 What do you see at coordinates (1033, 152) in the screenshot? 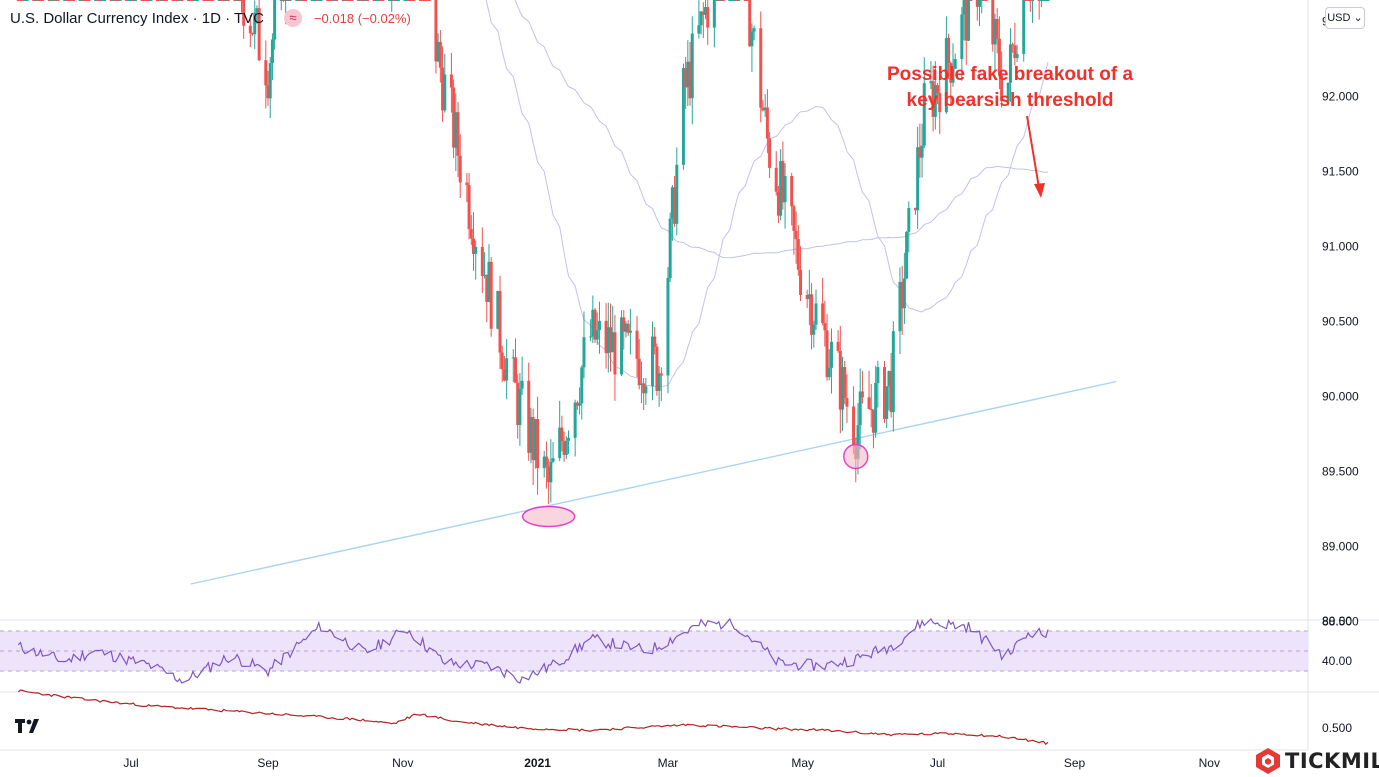
I see `annotation-arrow-line` at bounding box center [1033, 152].